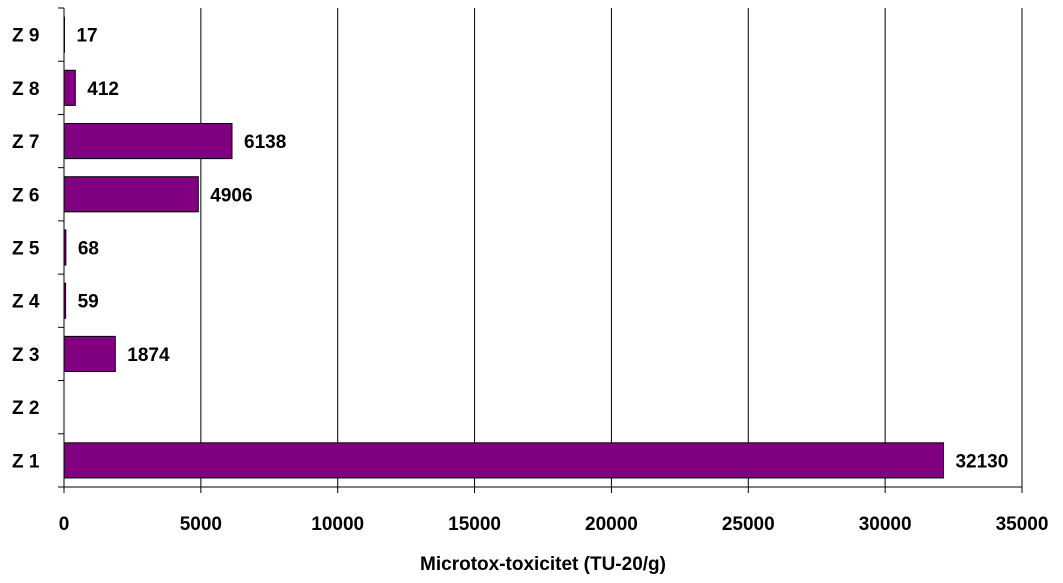 The height and width of the screenshot is (583, 1063). I want to click on x-tick-label: 0, so click(64, 524).